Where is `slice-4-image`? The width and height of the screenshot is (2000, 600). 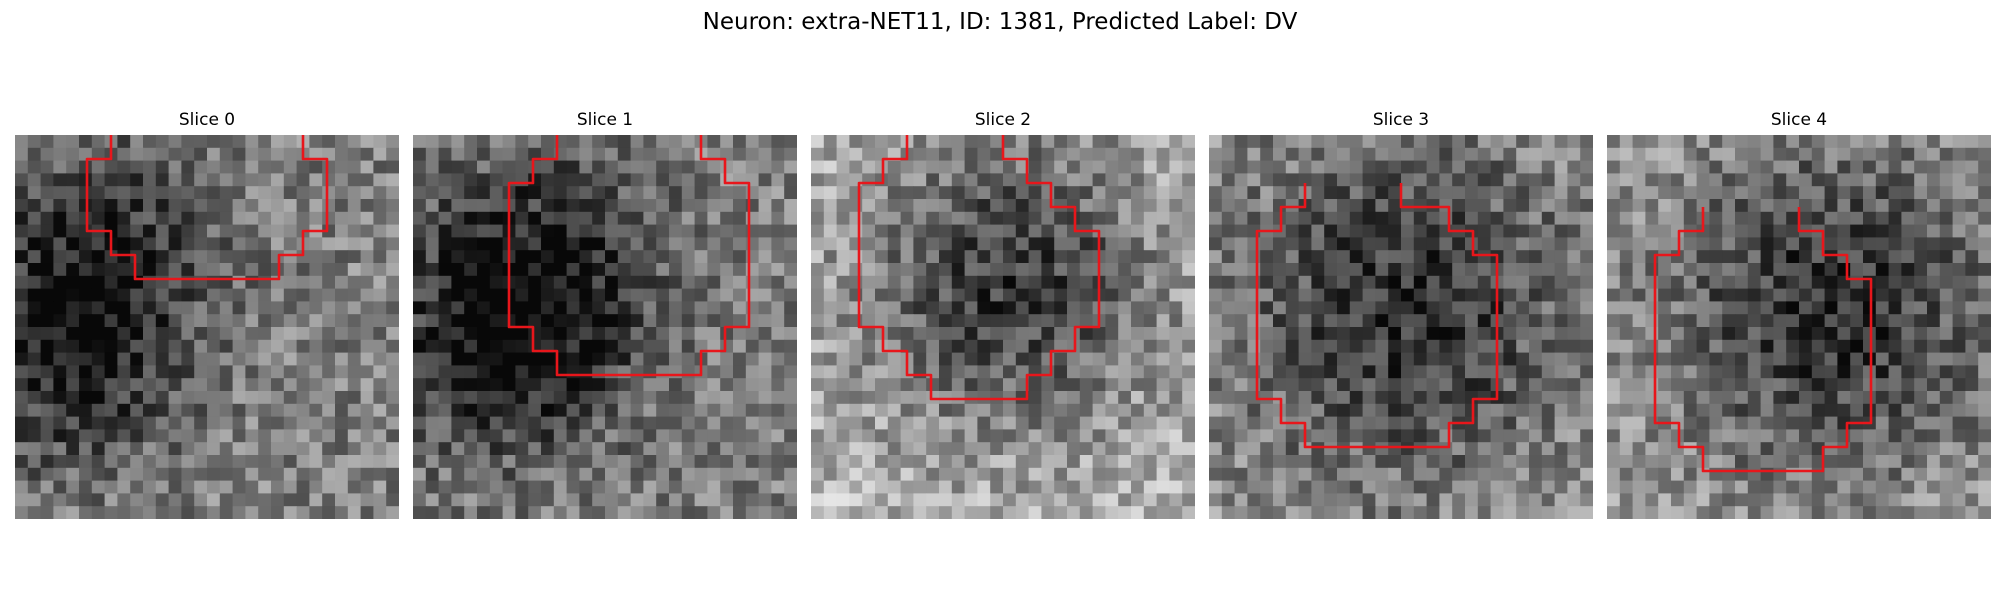 slice-4-image is located at coordinates (1799, 327).